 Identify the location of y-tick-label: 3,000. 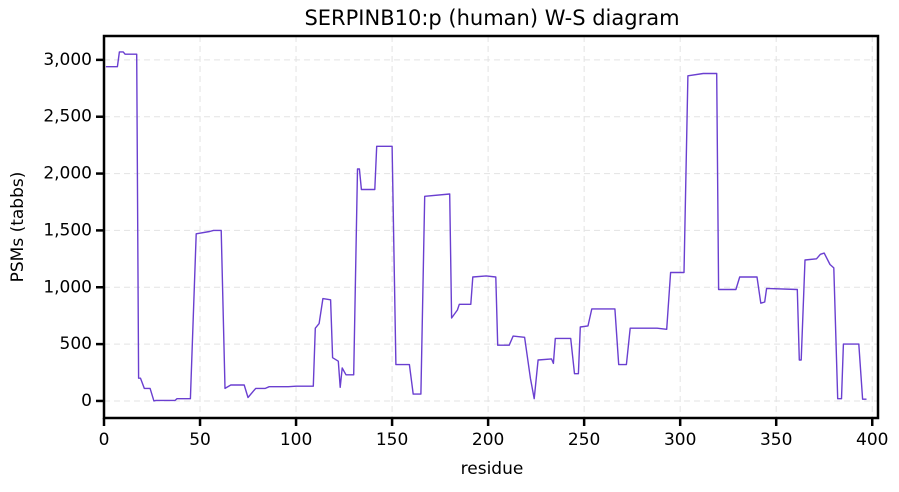
(67, 60).